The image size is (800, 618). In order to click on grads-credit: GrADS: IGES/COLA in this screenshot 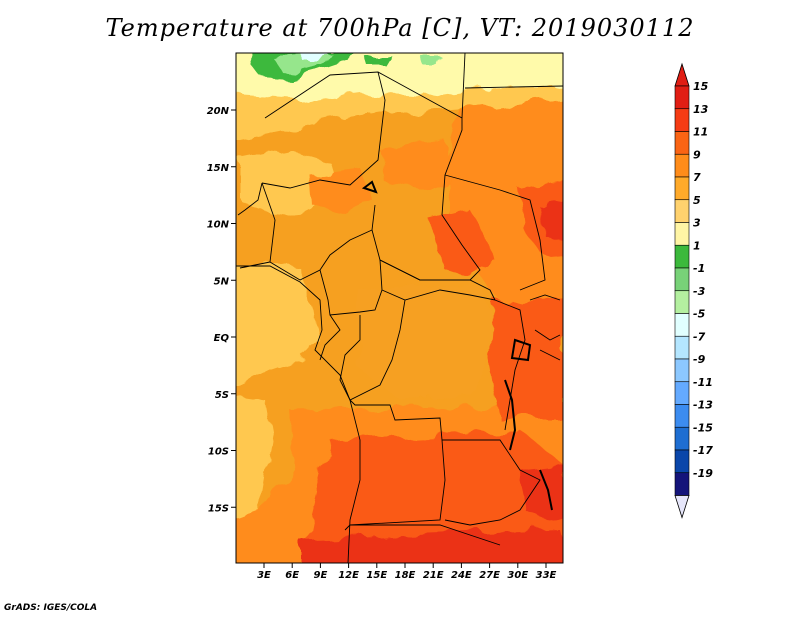, I will do `click(51, 608)`.